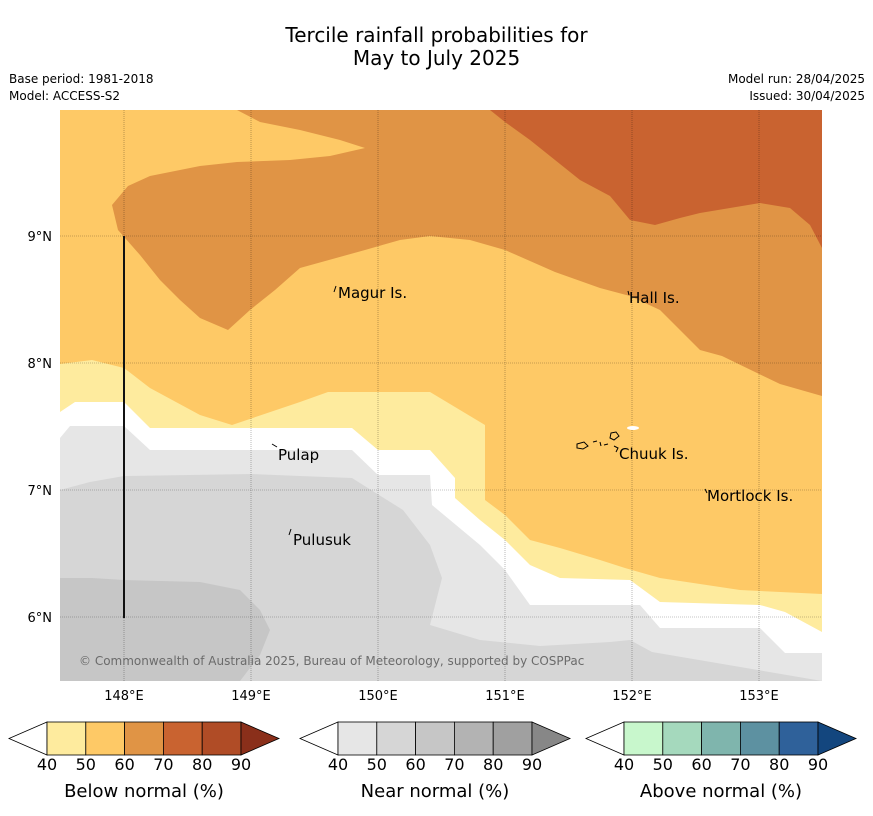  What do you see at coordinates (338, 764) in the screenshot?
I see `near-normal-colorbar-tick: 40` at bounding box center [338, 764].